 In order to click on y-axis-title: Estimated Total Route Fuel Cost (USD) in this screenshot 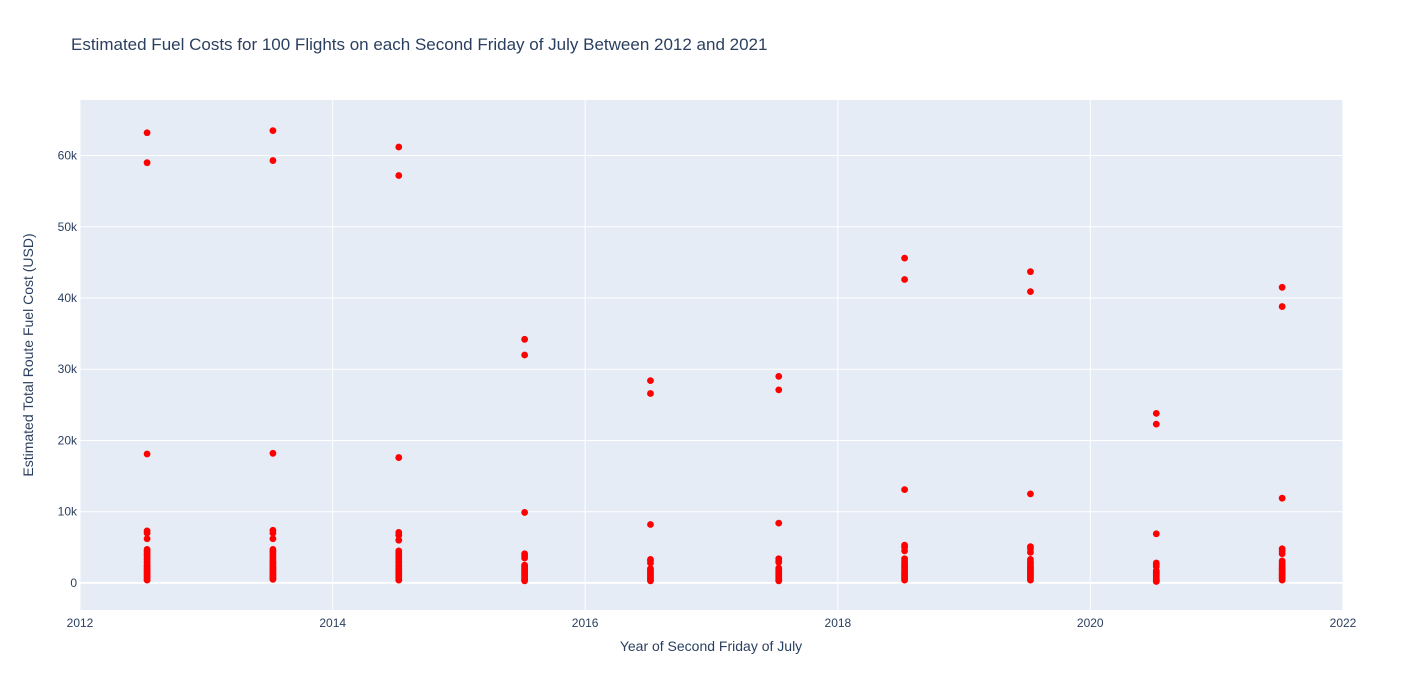, I will do `click(28, 354)`.